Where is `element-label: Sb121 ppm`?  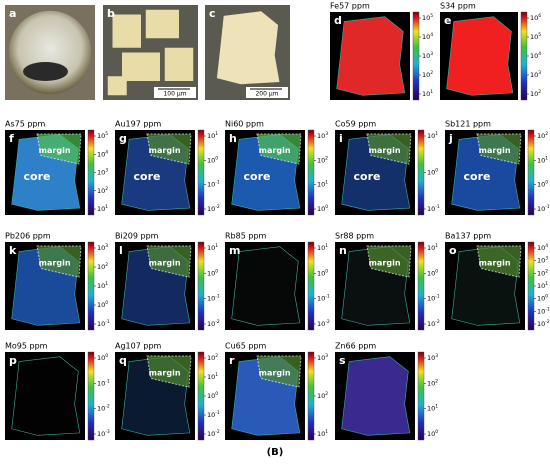
element-label: Sb121 ppm is located at coordinates (468, 124).